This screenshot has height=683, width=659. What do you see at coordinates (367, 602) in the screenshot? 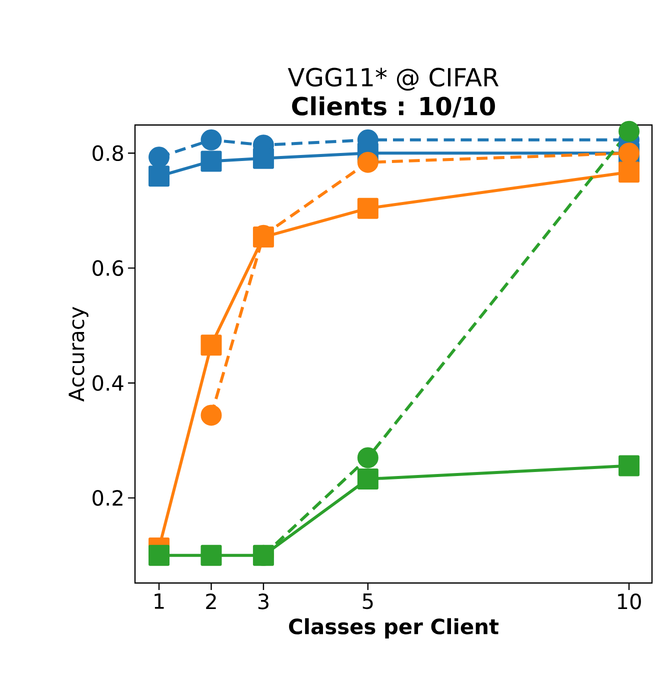
I see `x-tick-label: 5` at bounding box center [367, 602].